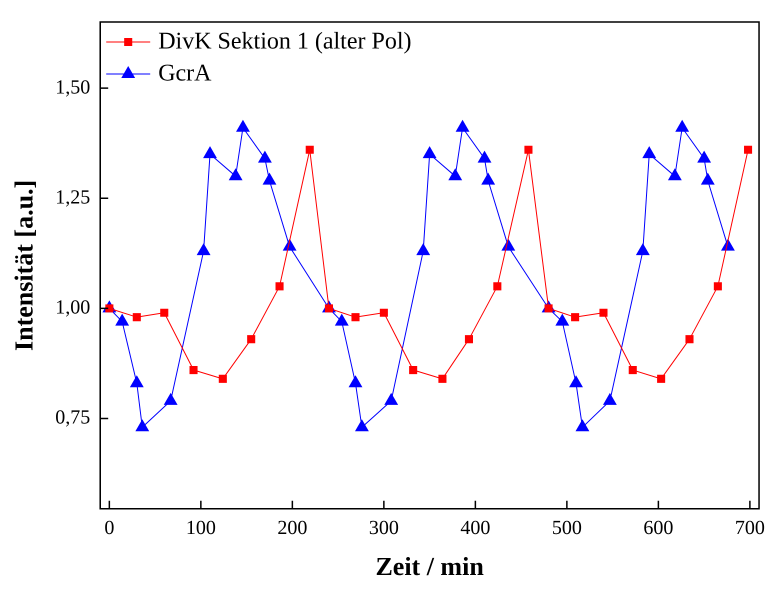  Describe the element at coordinates (185, 73) in the screenshot. I see `legend-label: GcrA` at that location.